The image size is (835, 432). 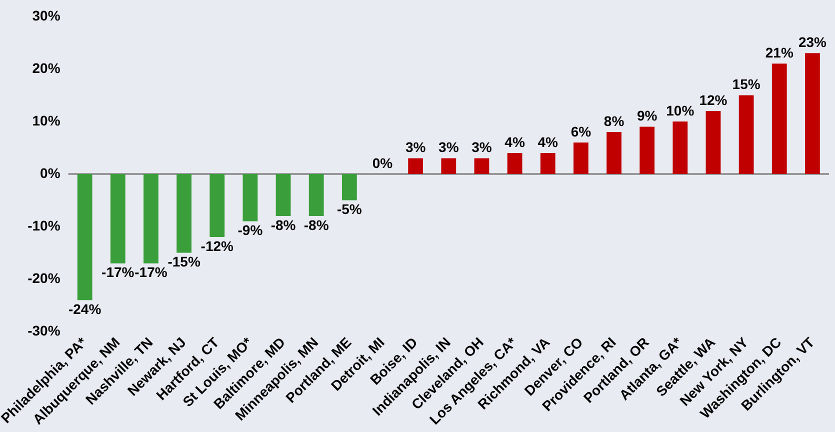 What do you see at coordinates (614, 120) in the screenshot?
I see `data-label: 8%` at bounding box center [614, 120].